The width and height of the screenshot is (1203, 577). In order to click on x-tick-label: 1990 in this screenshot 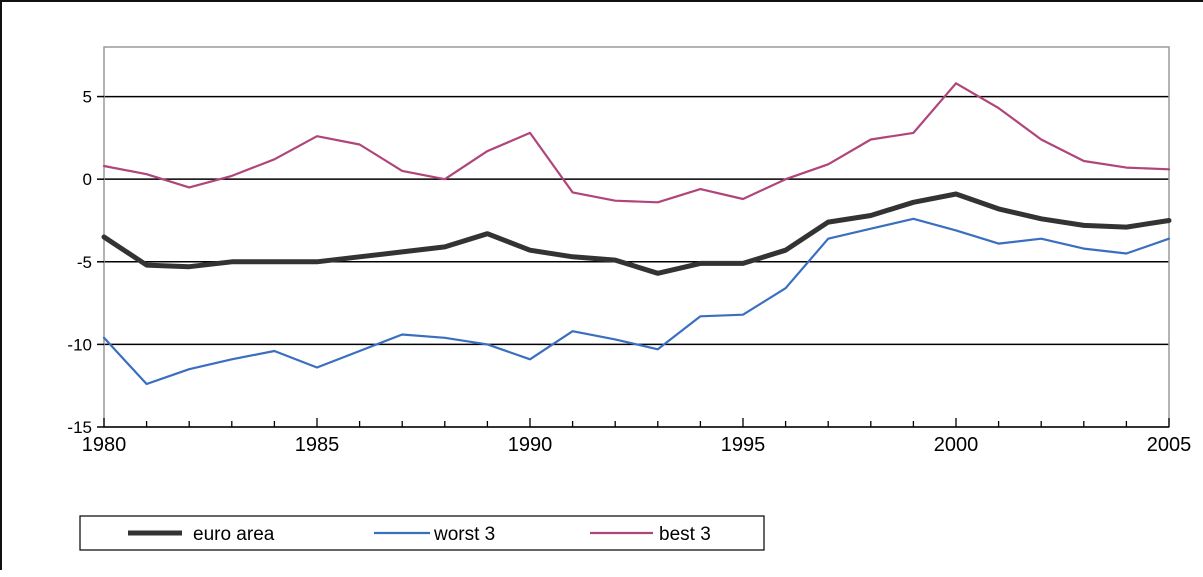, I will do `click(530, 445)`.